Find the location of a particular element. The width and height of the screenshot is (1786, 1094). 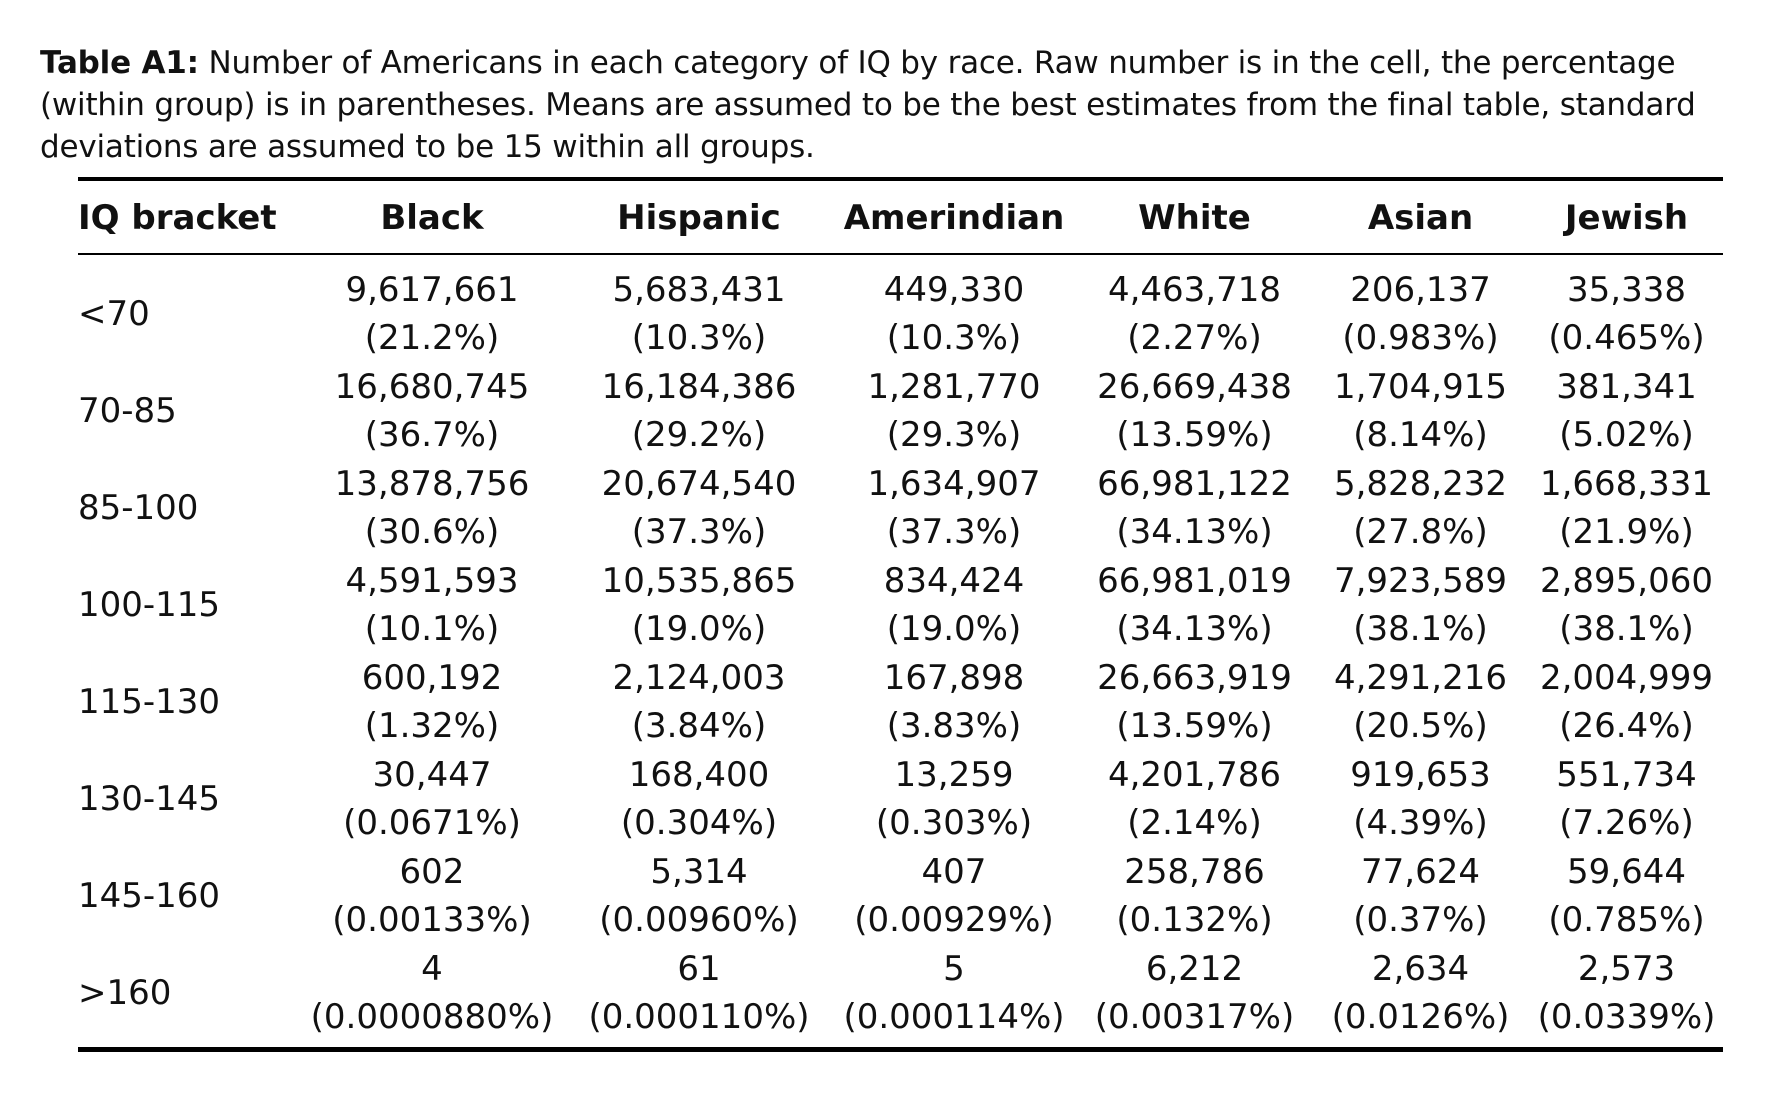

table-cell: 6,212 (0.00317%) is located at coordinates (1194, 992).